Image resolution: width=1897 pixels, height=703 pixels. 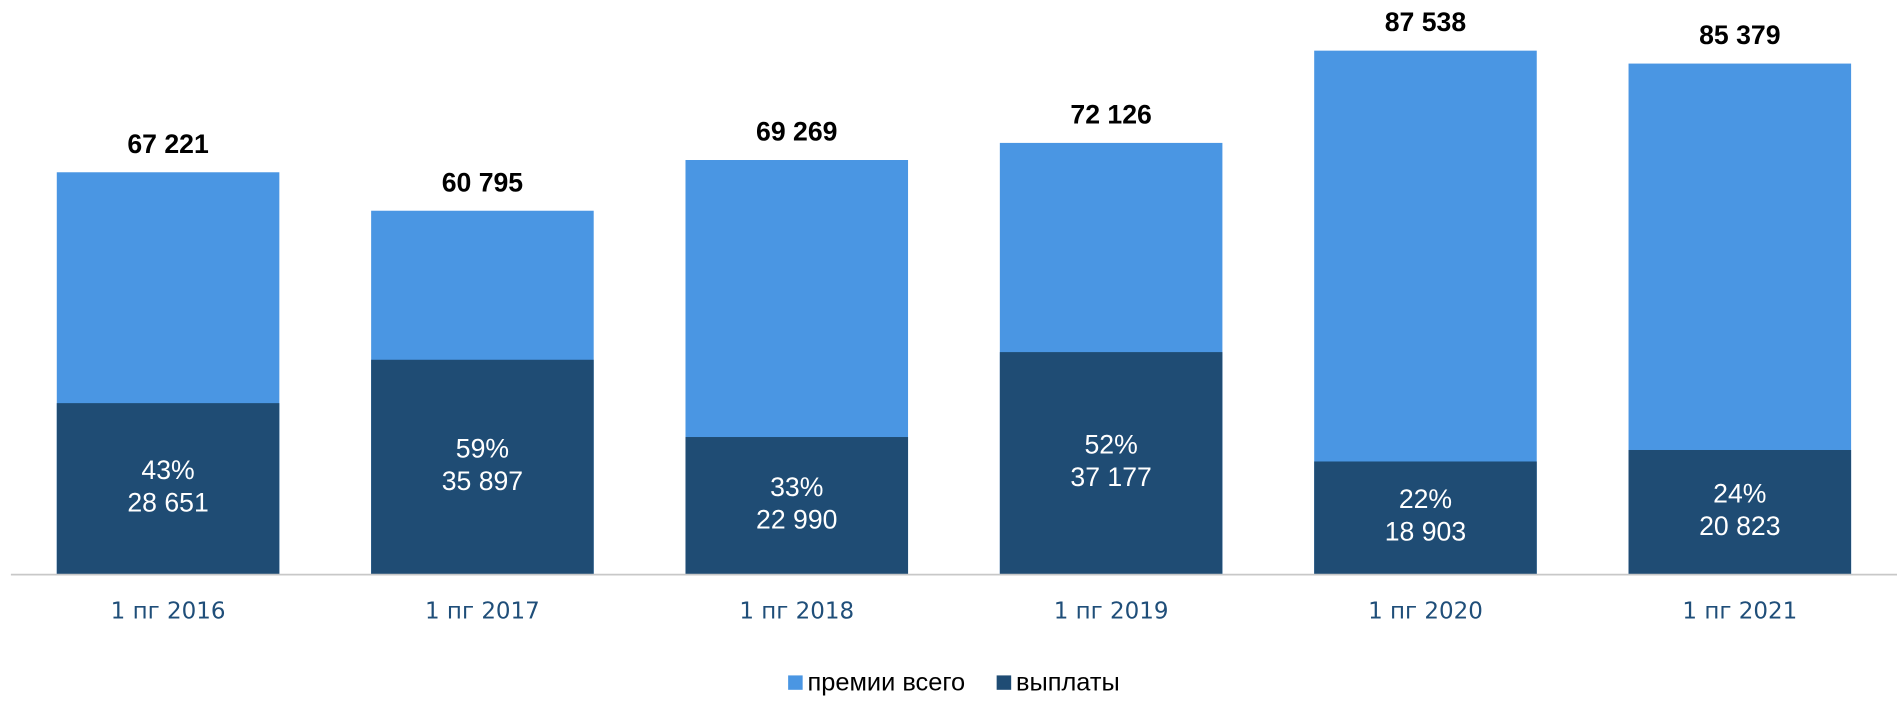 What do you see at coordinates (167, 144) in the screenshot?
I see `total-label: 67 221` at bounding box center [167, 144].